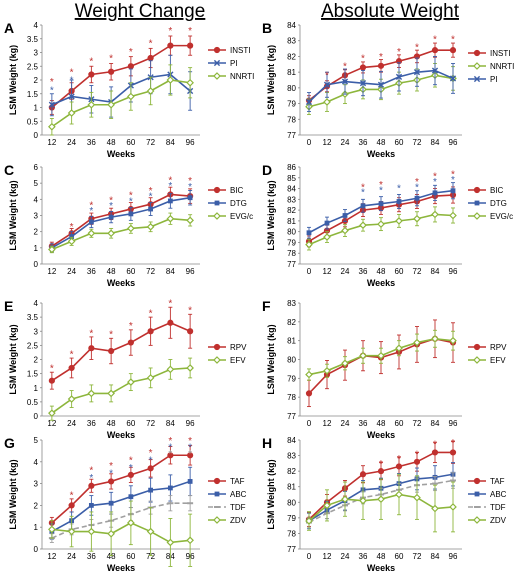 Image resolution: width=520 pixels, height=586 pixels. Describe the element at coordinates (291, 549) in the screenshot. I see `y-tick-label: 77` at that location.